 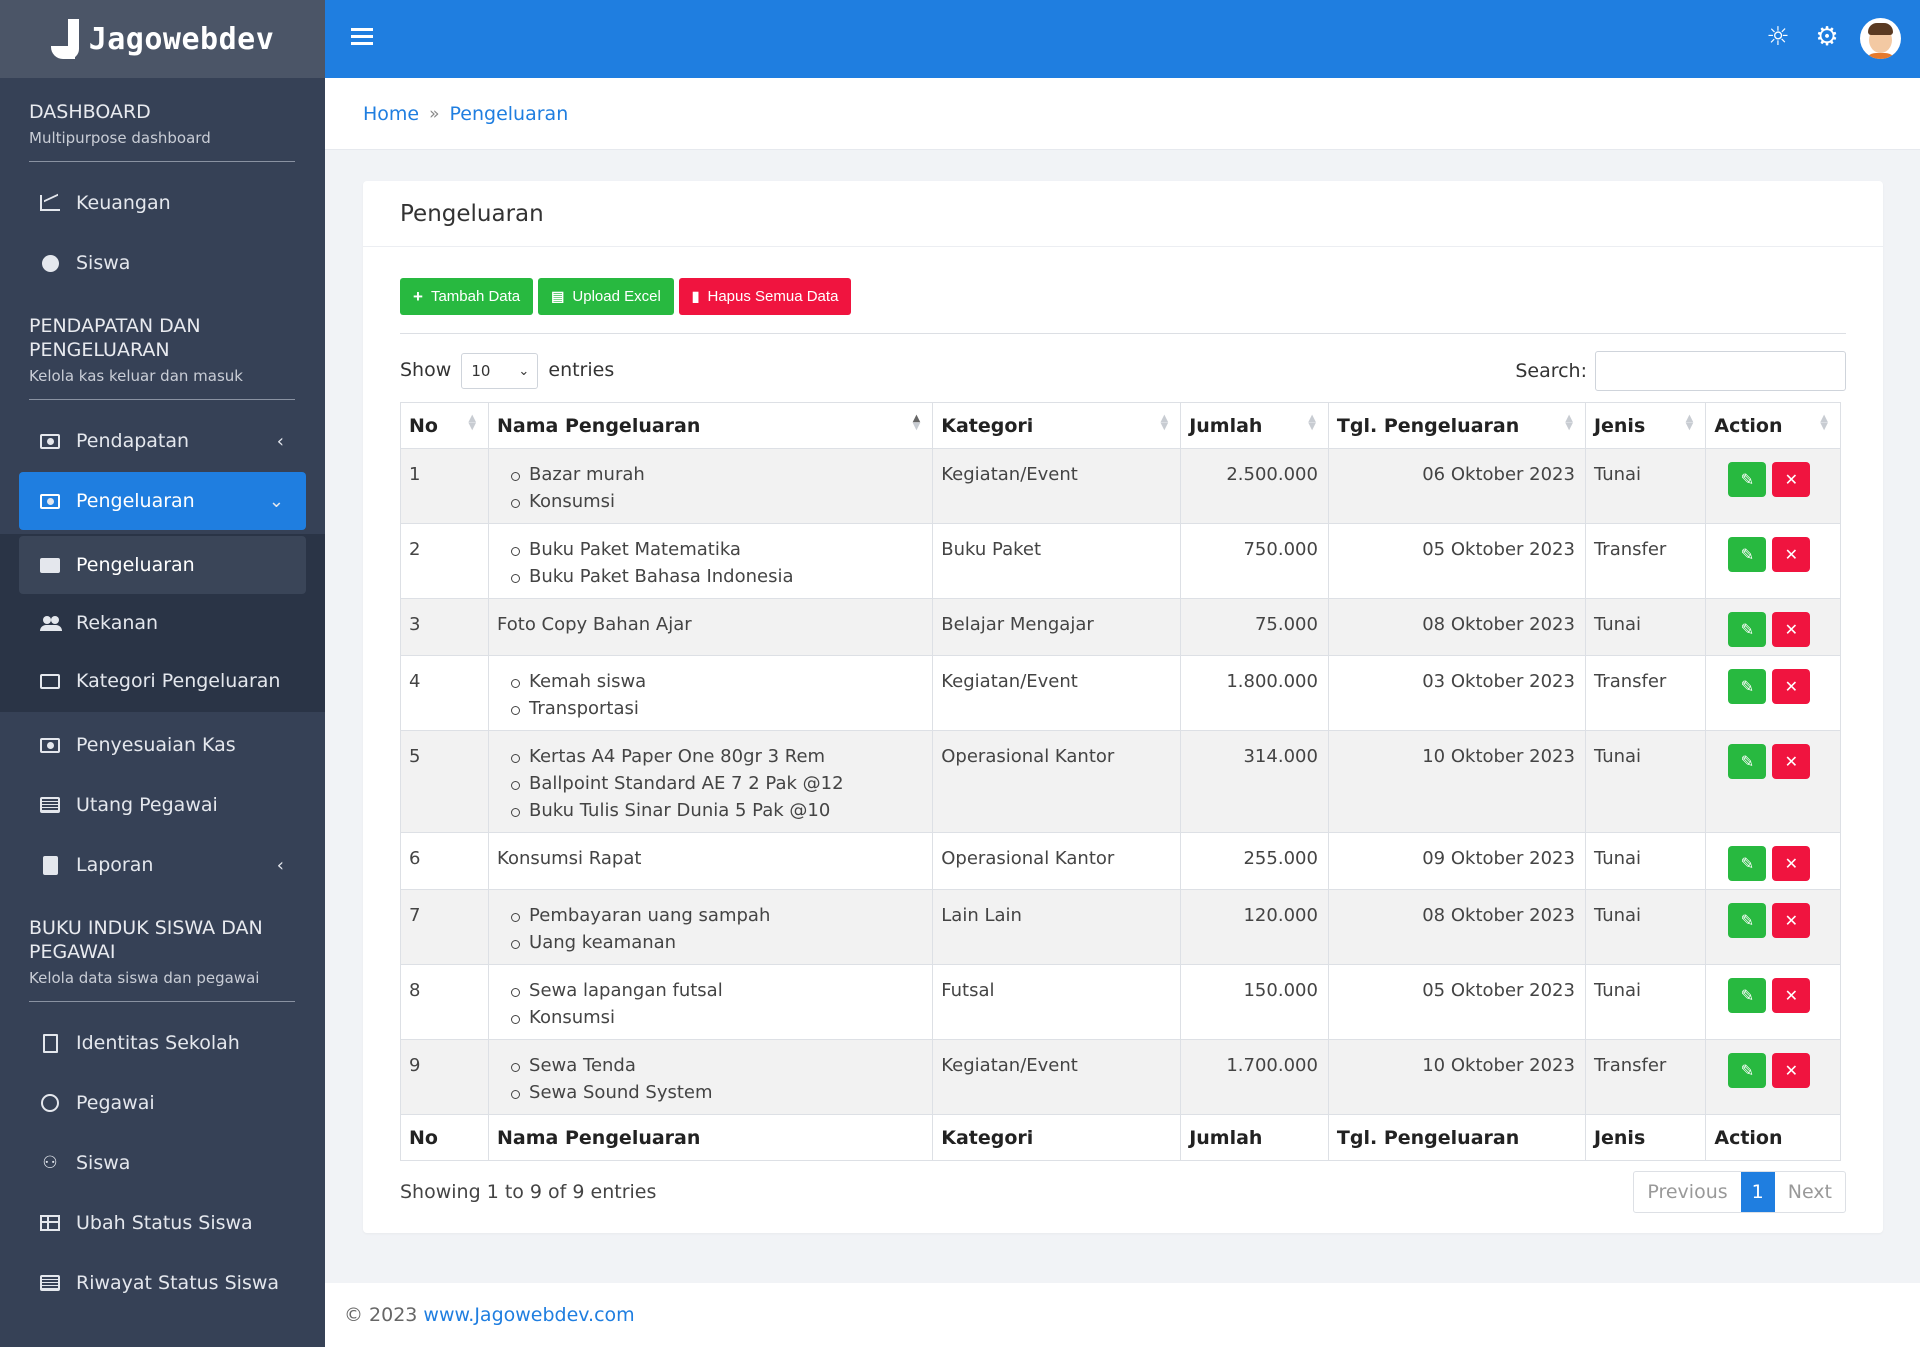 I want to click on breadcrumb-current-link: Pengeluaran, so click(x=509, y=113).